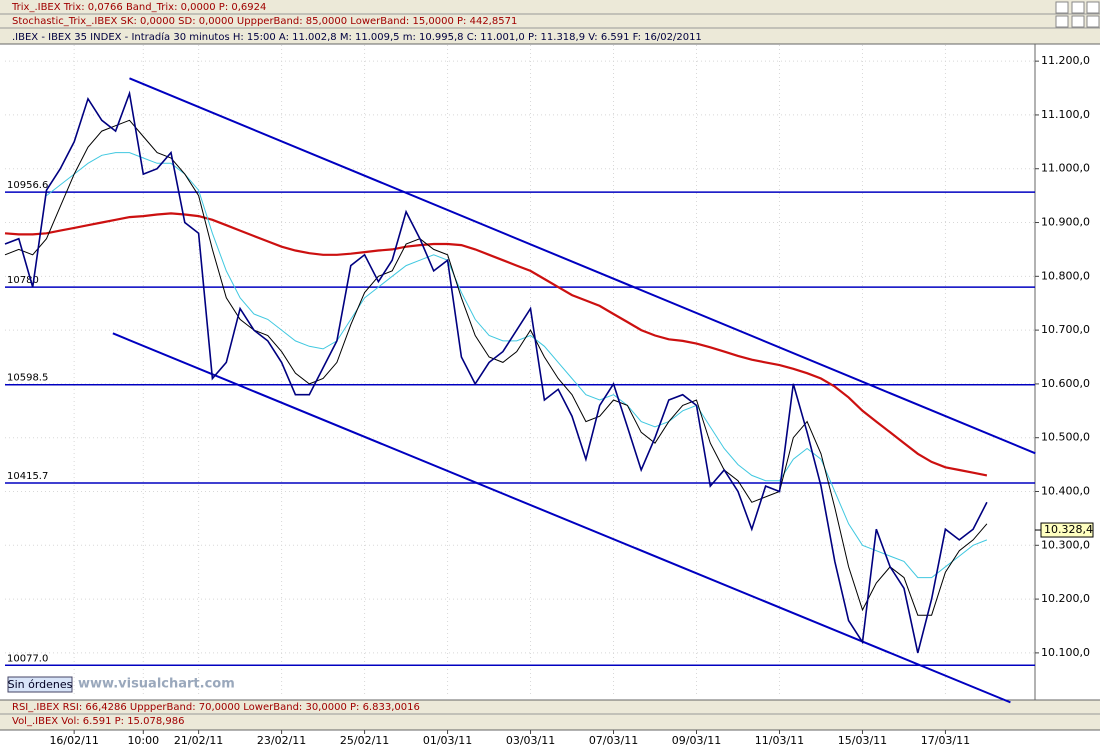 The image size is (1100, 751). What do you see at coordinates (945, 740) in the screenshot?
I see `x-tick-label: 17/03/11` at bounding box center [945, 740].